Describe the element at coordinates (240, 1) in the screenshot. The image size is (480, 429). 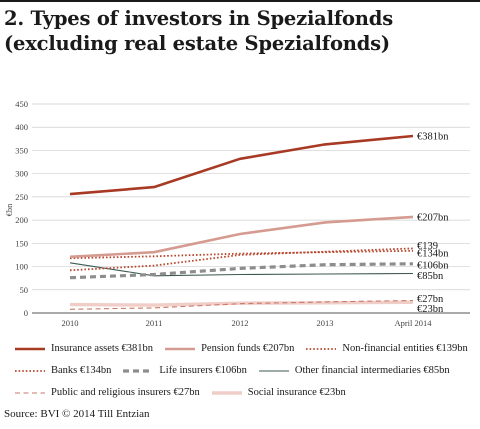
I see `top-rule` at that location.